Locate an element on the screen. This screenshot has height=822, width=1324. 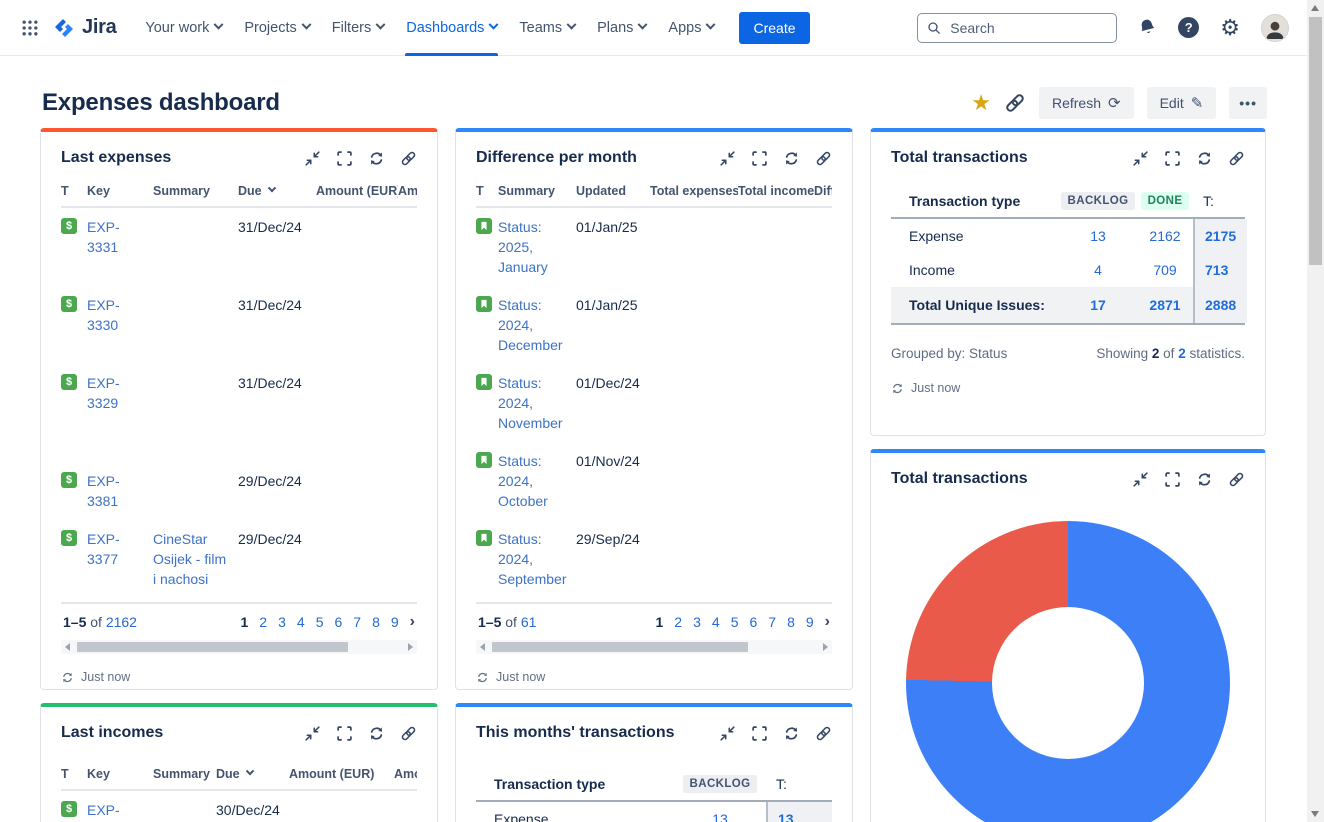
app-switcher-button is located at coordinates (30, 28).